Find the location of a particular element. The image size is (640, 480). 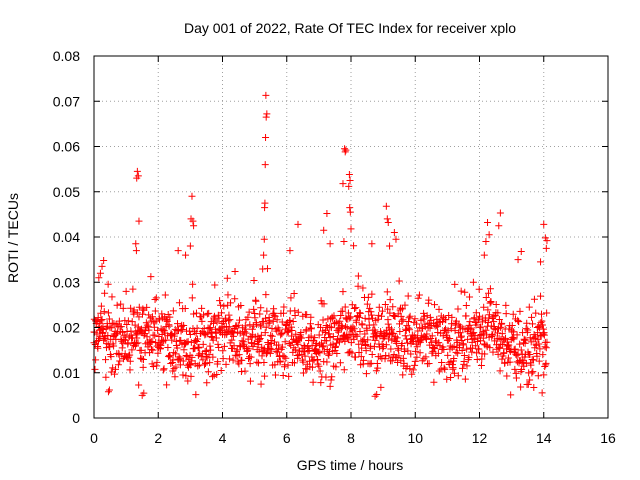

y-axis-label: ROTI / TECUs is located at coordinates (13, 238).